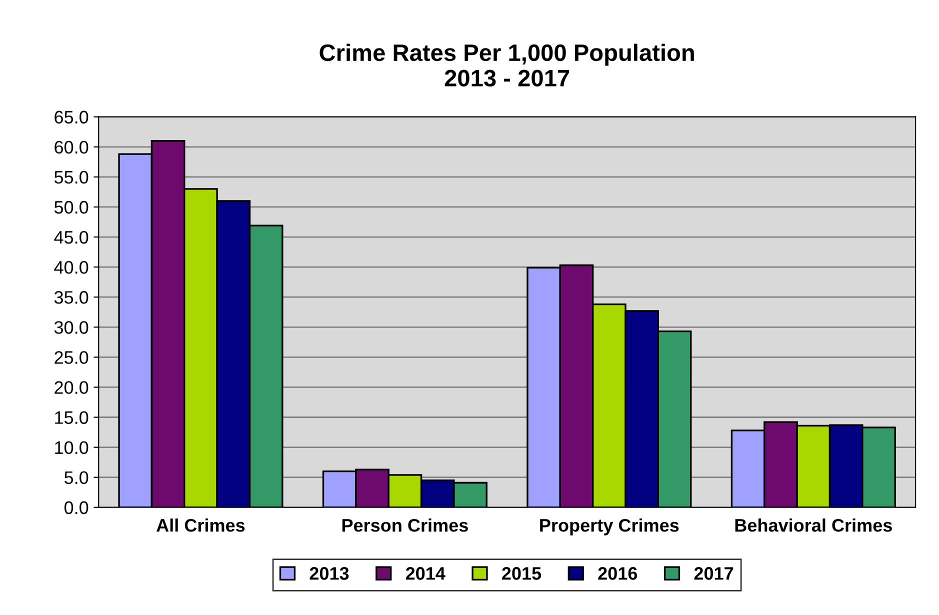  Describe the element at coordinates (76, 477) in the screenshot. I see `y-tick-label: 5.0` at that location.